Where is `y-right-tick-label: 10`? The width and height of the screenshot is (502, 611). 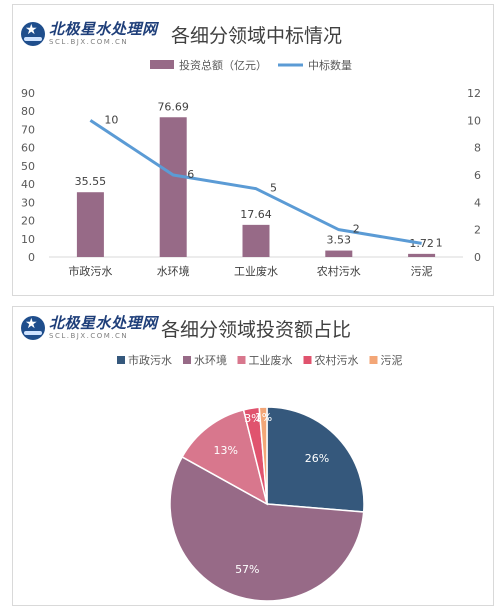
y-right-tick-label: 10 is located at coordinates (474, 120).